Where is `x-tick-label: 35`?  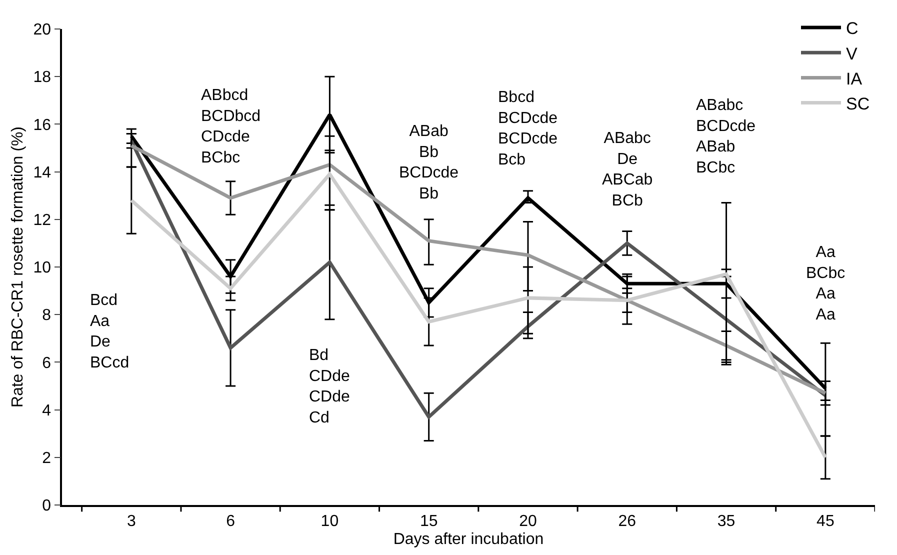 x-tick-label: 35 is located at coordinates (726, 521).